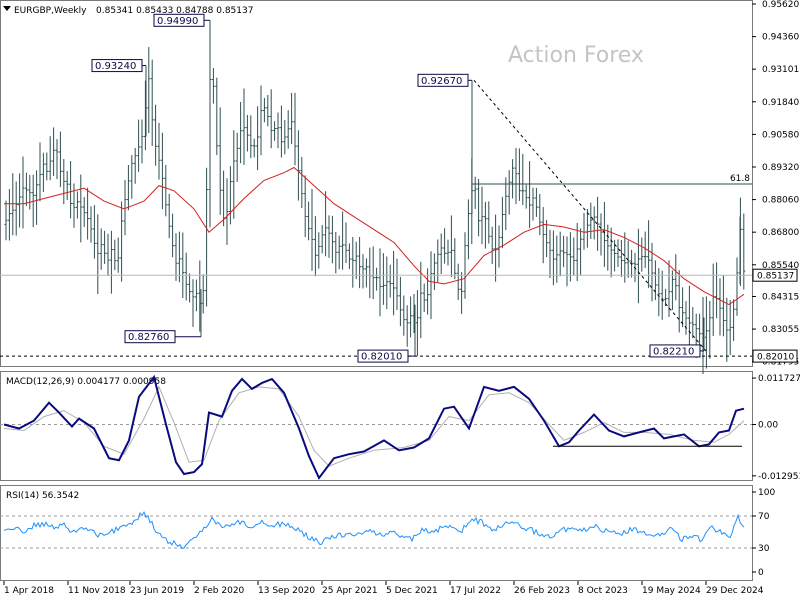 Image resolution: width=800 pixels, height=600 pixels. What do you see at coordinates (475, 591) in the screenshot?
I see `x-tick-label: 17 Jul 2022` at bounding box center [475, 591].